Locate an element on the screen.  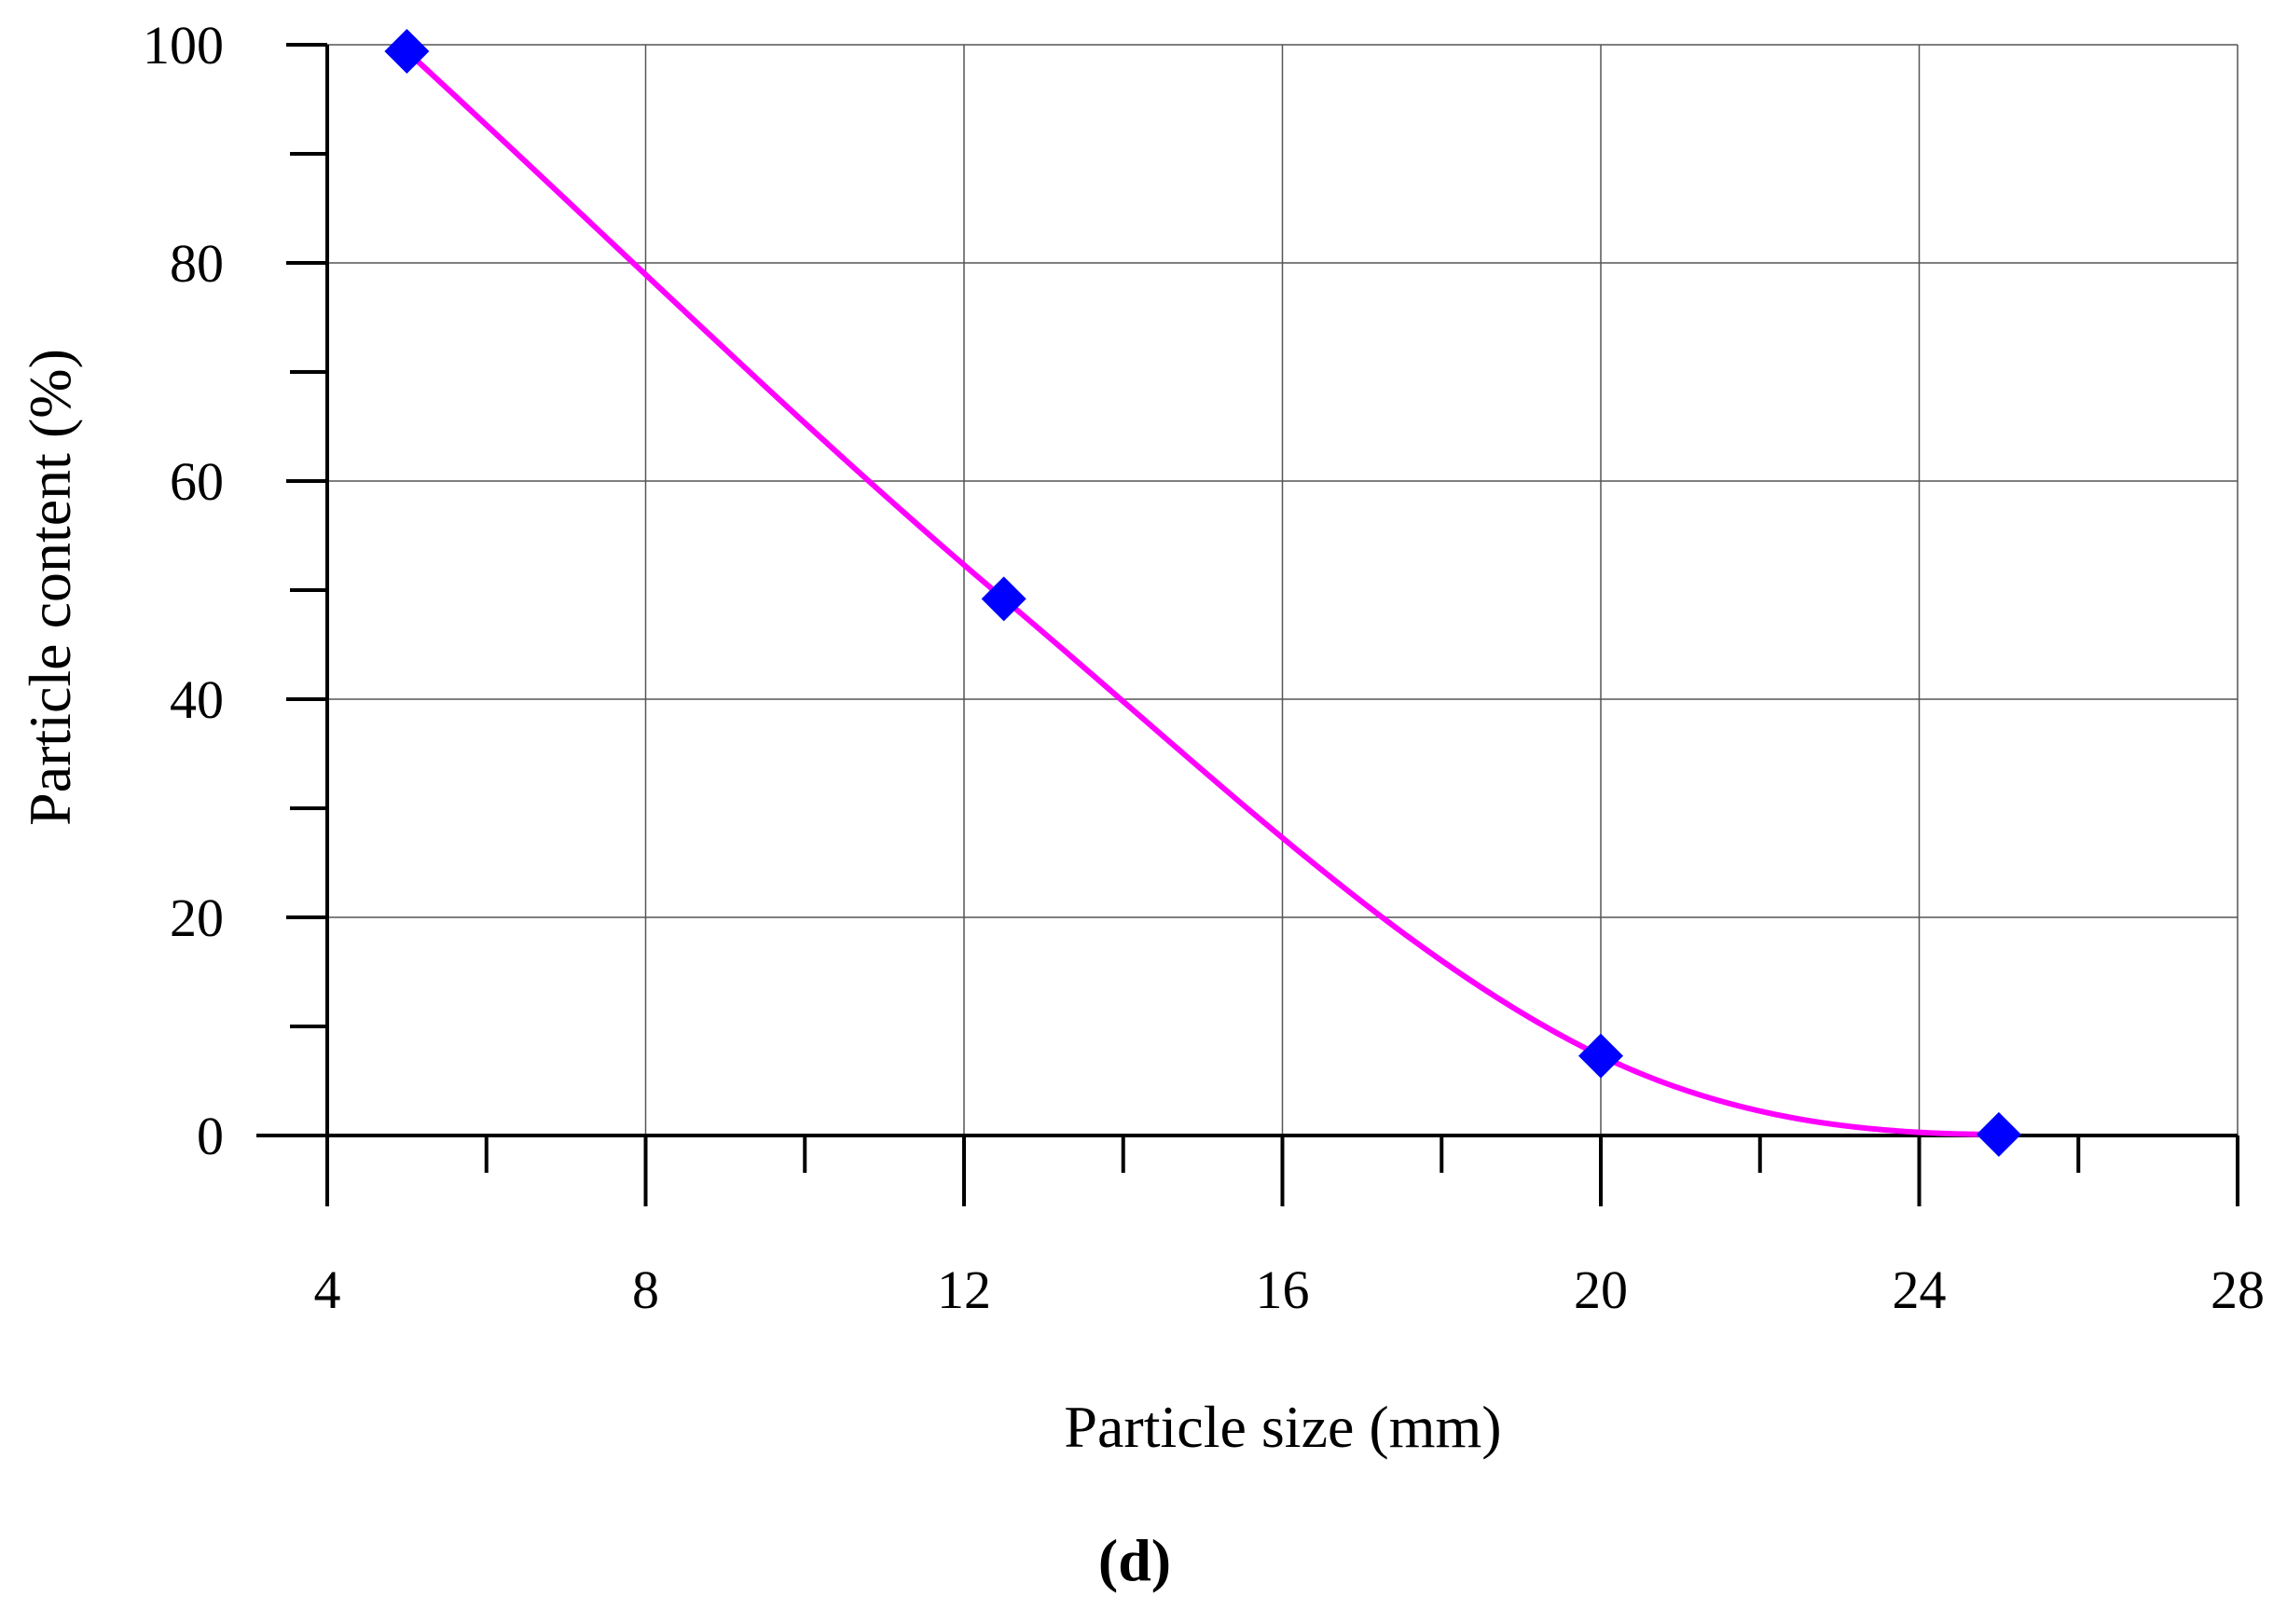
y-tick-label: 100 is located at coordinates (183, 45).